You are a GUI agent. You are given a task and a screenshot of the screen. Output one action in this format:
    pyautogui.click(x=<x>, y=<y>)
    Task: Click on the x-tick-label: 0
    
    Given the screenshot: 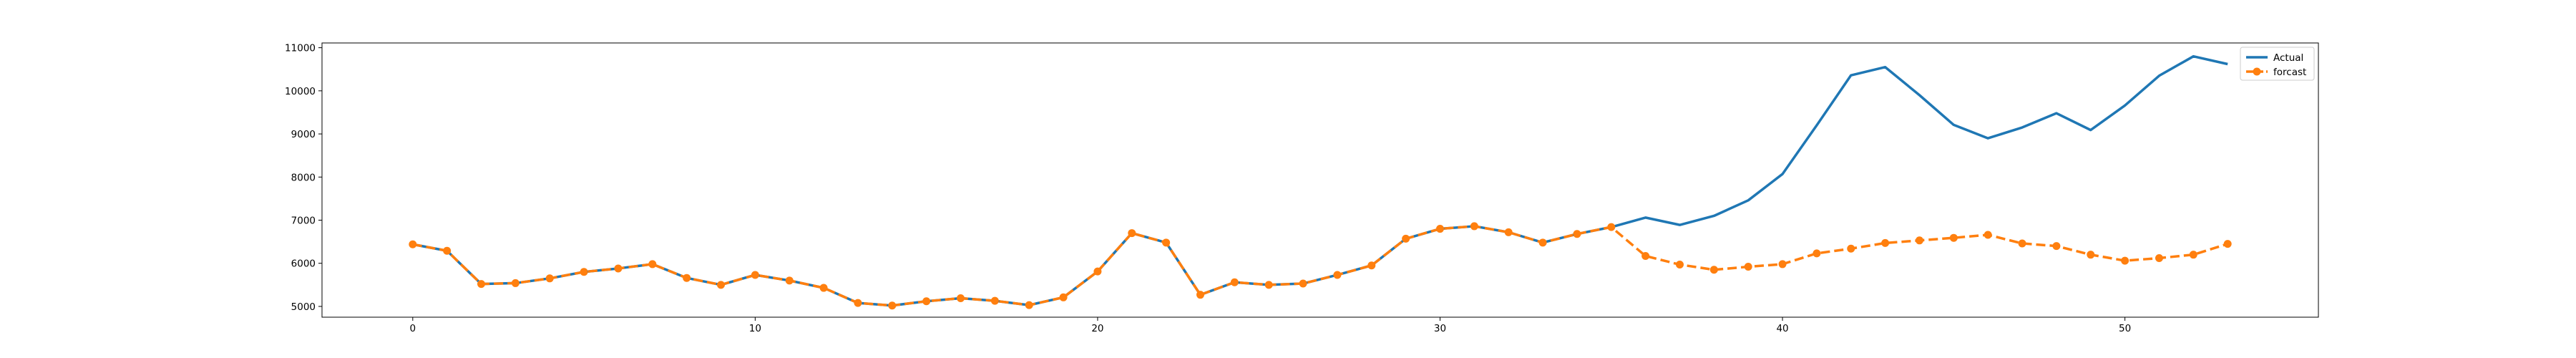 What is the action you would take?
    pyautogui.click(x=413, y=328)
    